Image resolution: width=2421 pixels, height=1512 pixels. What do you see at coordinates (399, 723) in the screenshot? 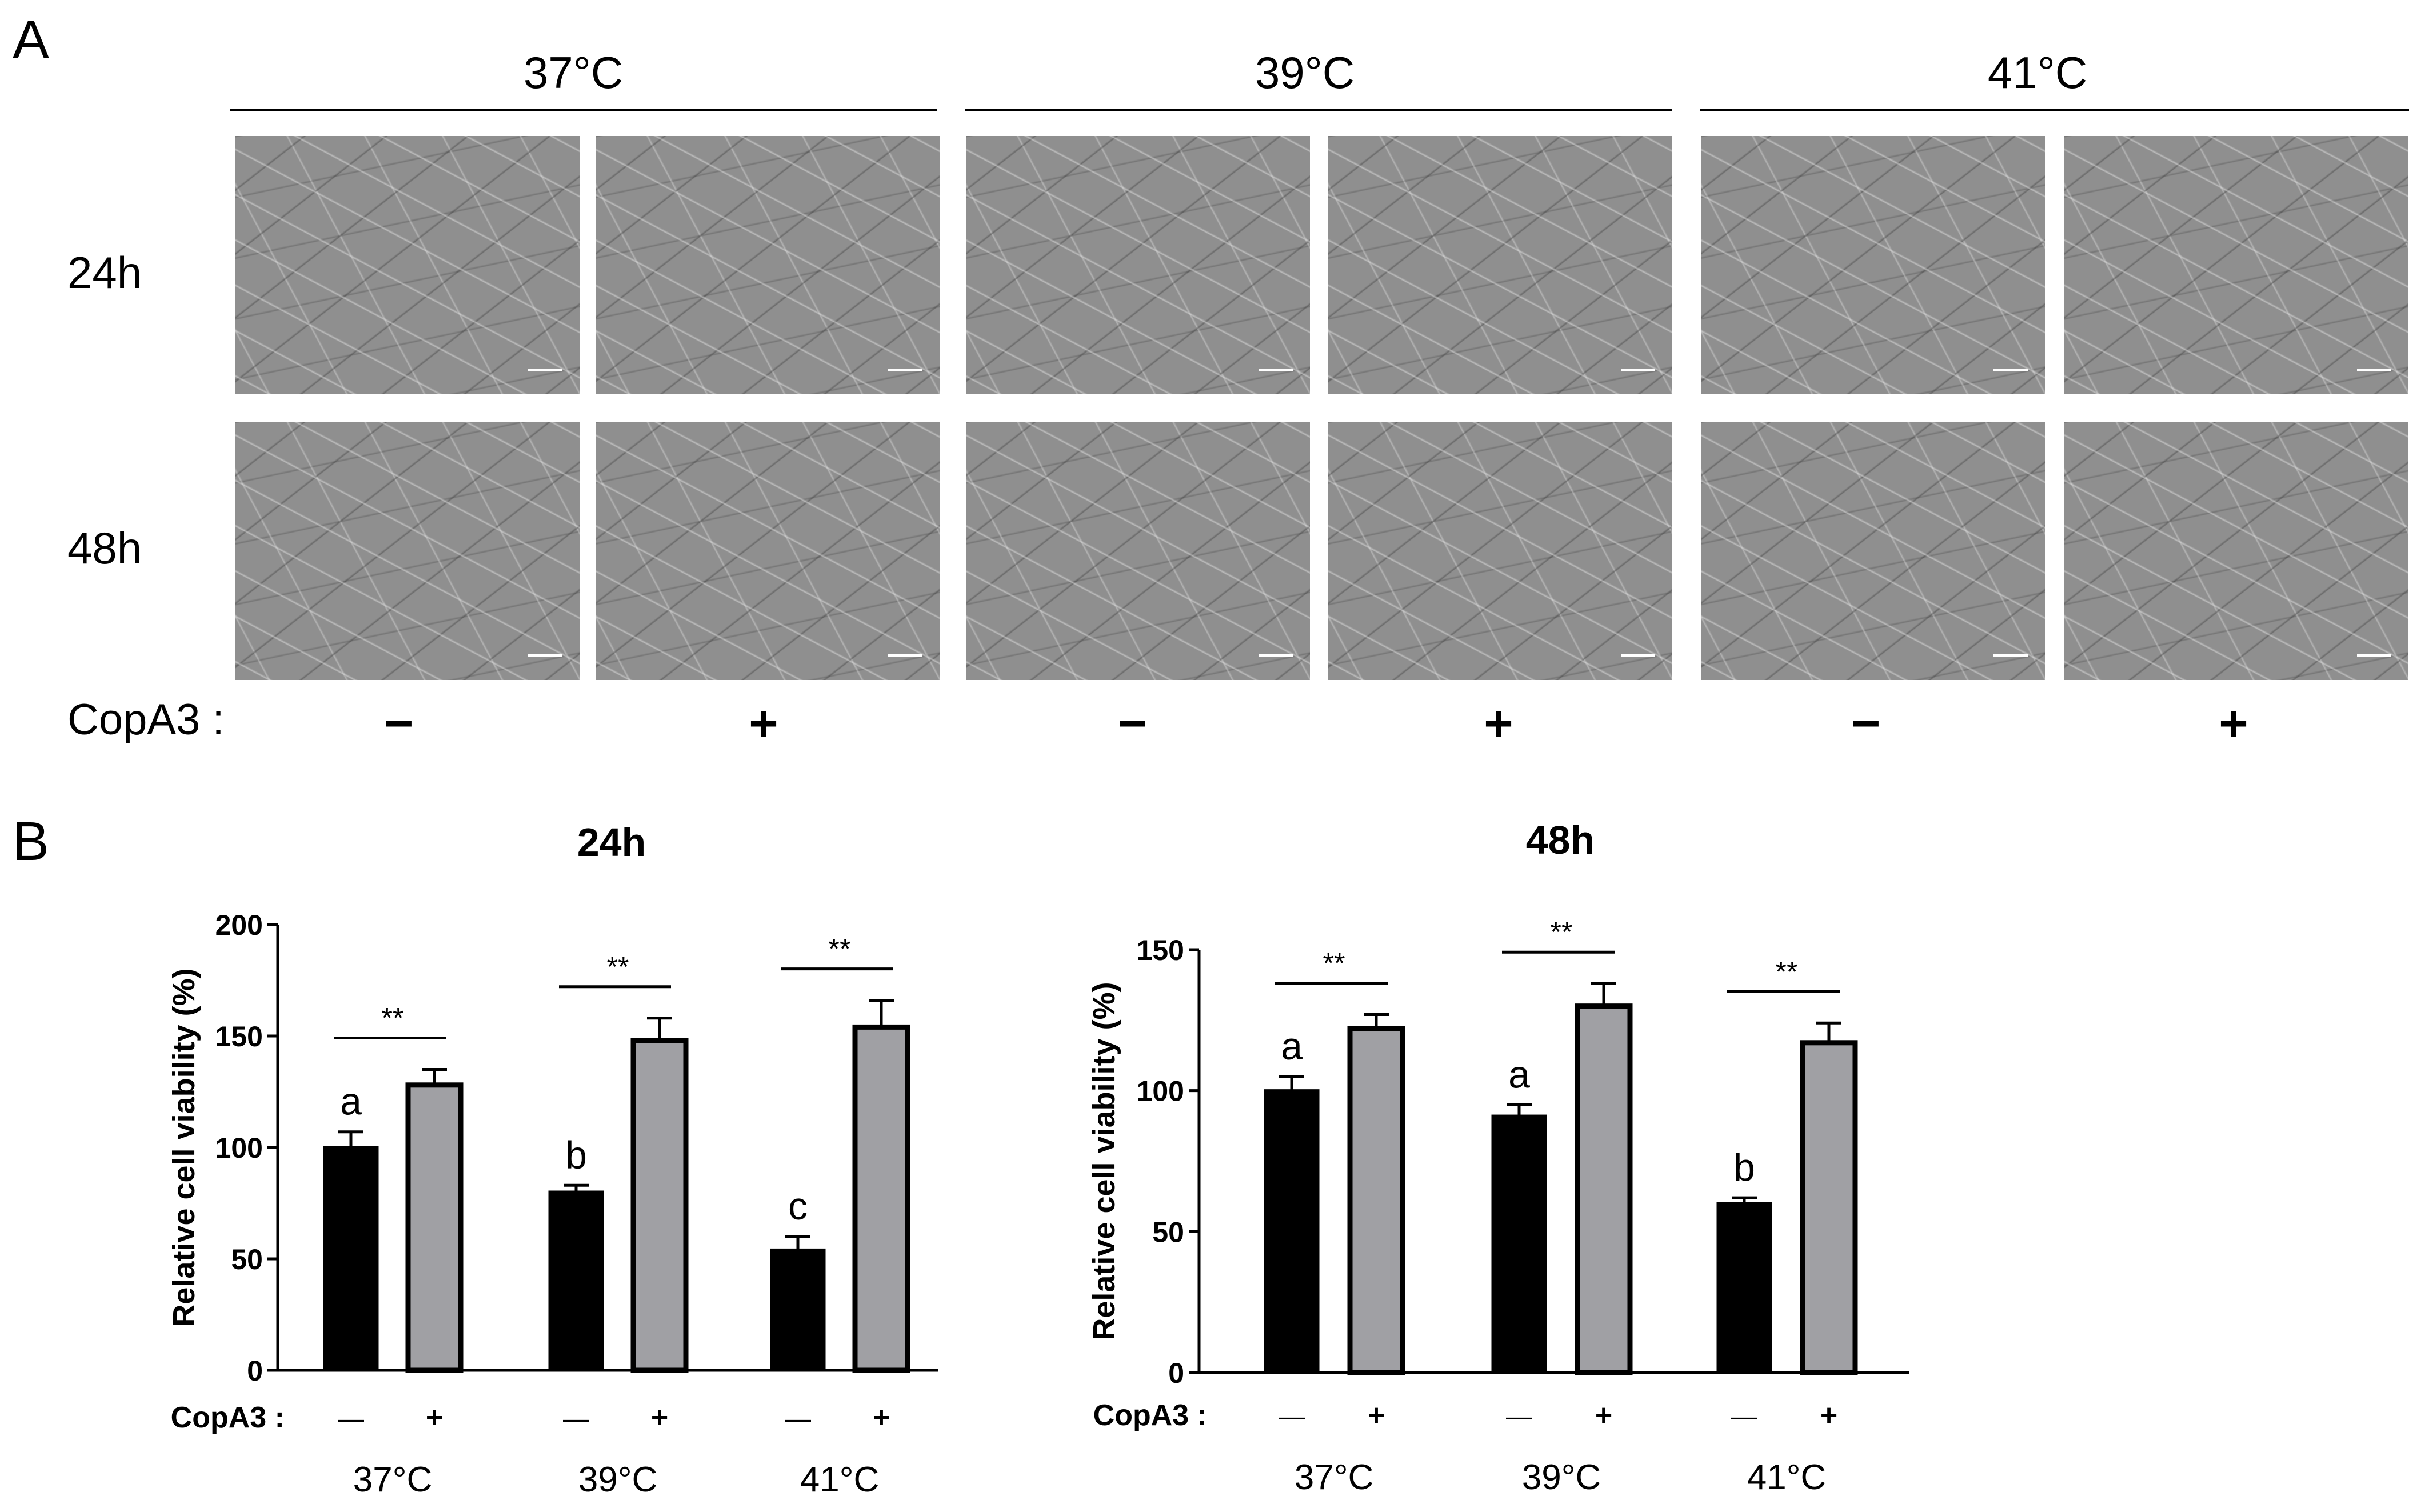
I see `sign-37-minus: −` at bounding box center [399, 723].